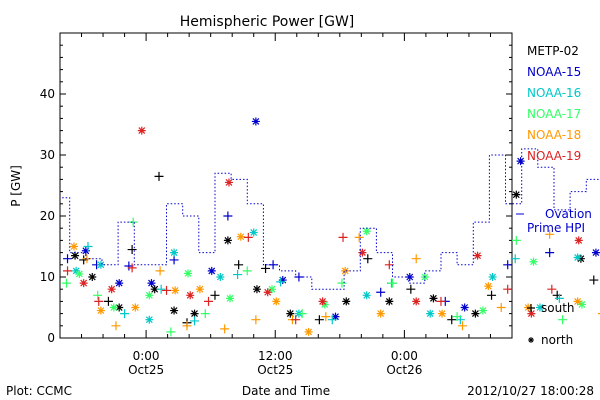  Describe the element at coordinates (47, 277) in the screenshot. I see `y-tick-label: 10` at that location.